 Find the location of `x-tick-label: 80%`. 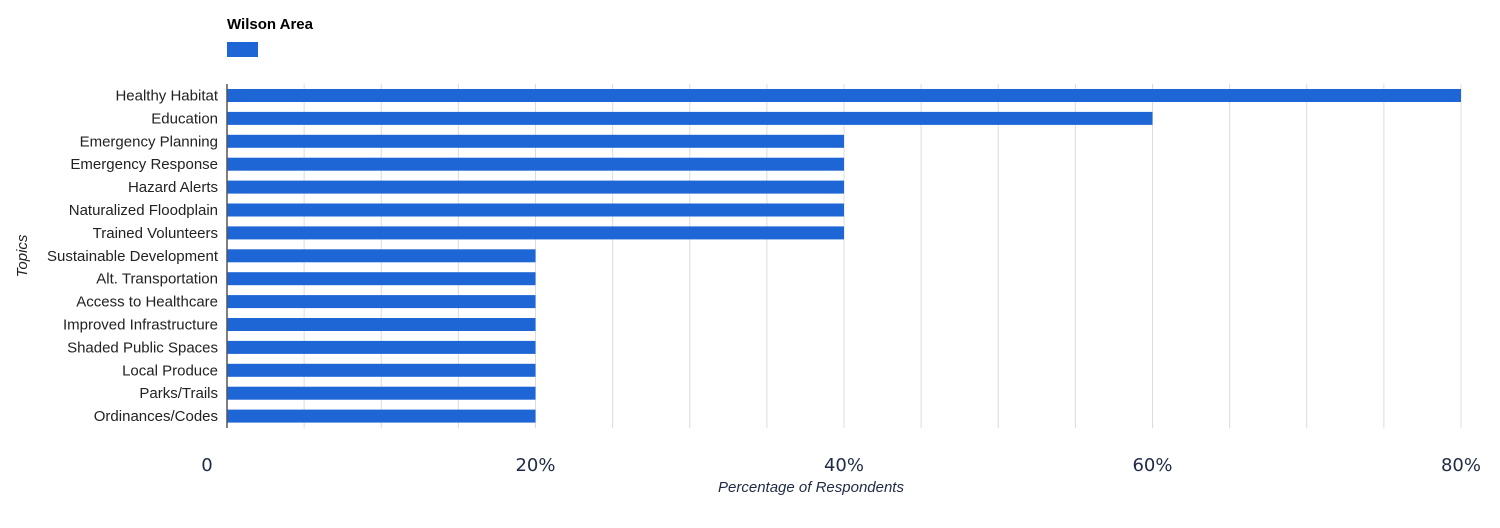

x-tick-label: 80% is located at coordinates (1461, 465).